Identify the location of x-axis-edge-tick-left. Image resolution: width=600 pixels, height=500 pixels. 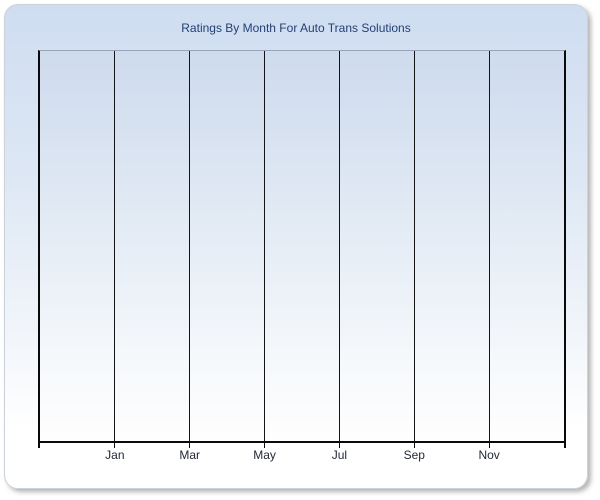
(39, 445).